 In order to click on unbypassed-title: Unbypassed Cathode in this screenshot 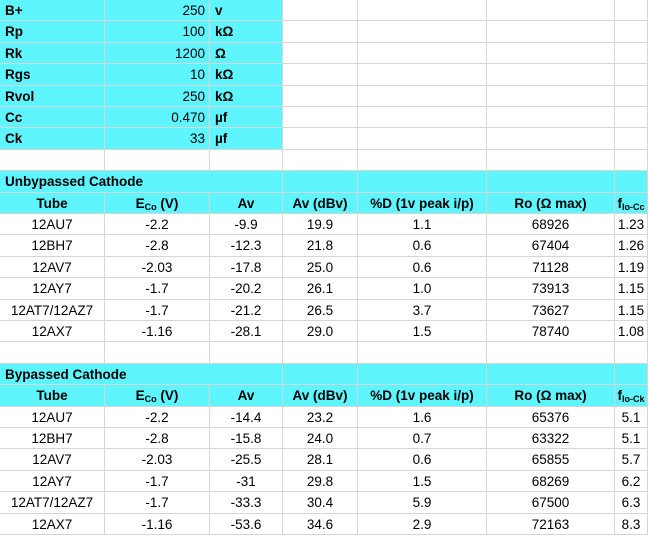, I will do `click(105, 182)`.